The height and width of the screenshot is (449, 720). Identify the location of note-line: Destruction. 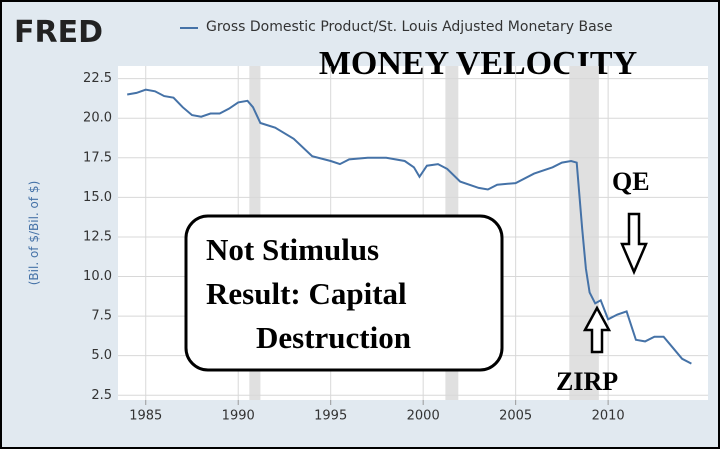
(333, 337).